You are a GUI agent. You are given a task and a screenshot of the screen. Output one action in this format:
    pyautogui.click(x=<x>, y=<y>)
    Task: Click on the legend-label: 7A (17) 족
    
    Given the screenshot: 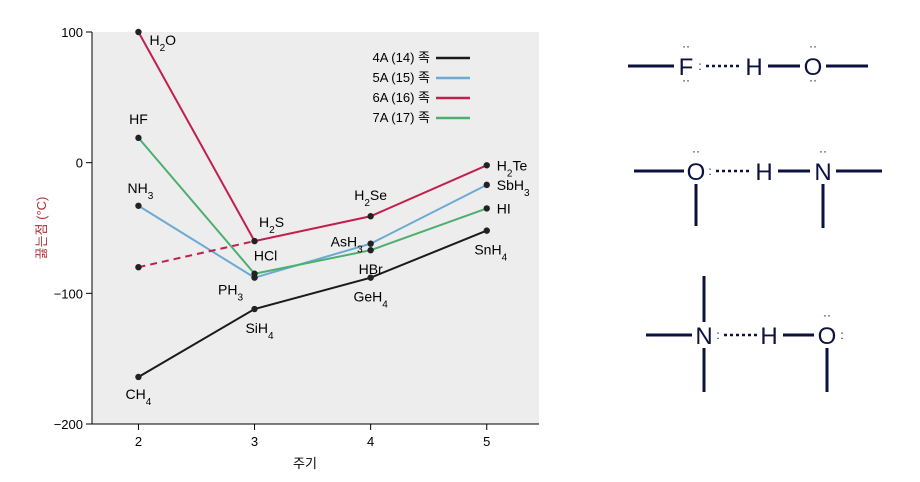 What is the action you would take?
    pyautogui.click(x=402, y=117)
    